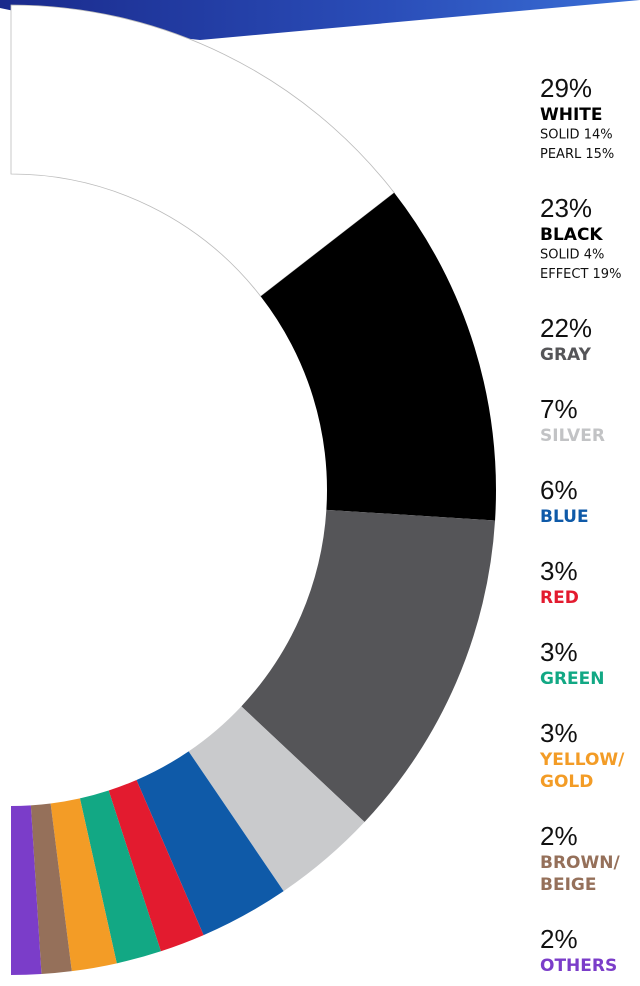  What do you see at coordinates (577, 154) in the screenshot?
I see `category-detail: PEARL 15%` at bounding box center [577, 154].